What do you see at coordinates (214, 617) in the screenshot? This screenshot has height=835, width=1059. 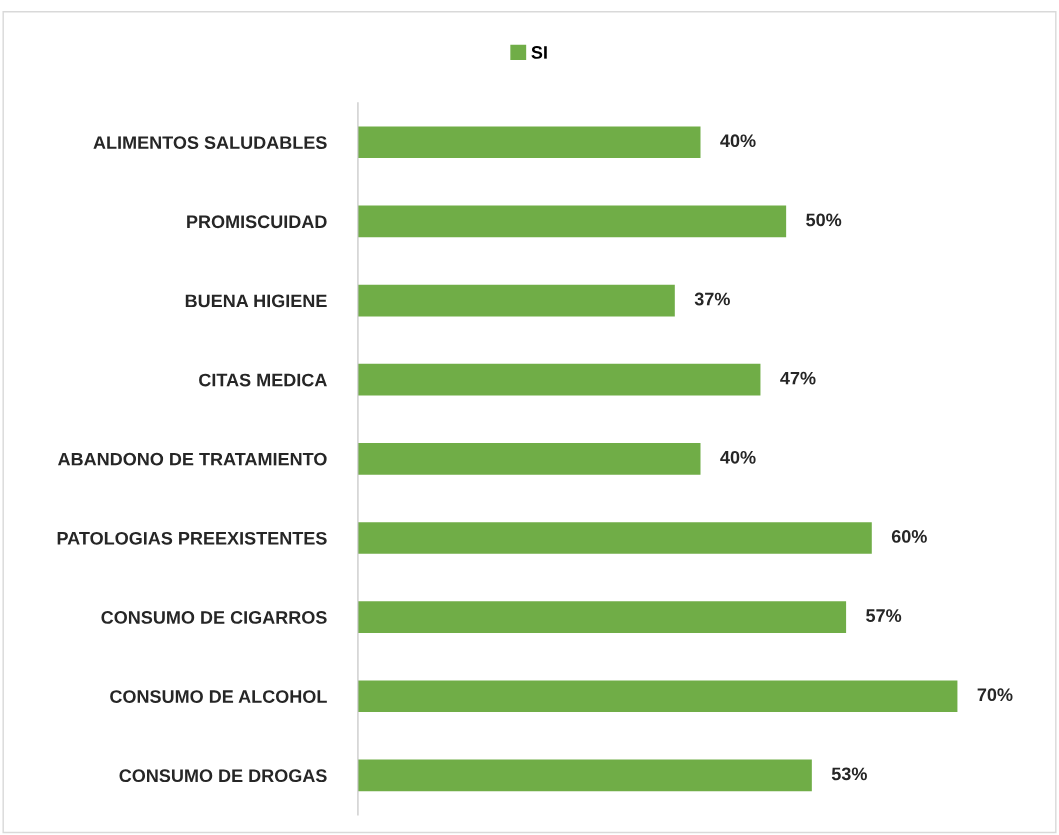 I see `y-tick-label: CONSUMO DE CIGARROS` at bounding box center [214, 617].